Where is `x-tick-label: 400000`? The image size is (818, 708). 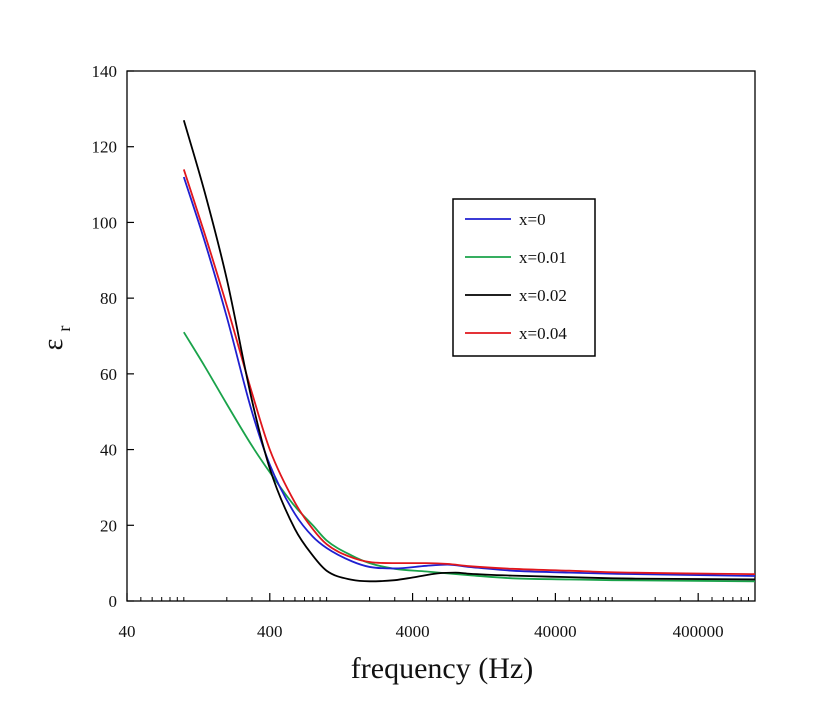 x-tick-label: 400000 is located at coordinates (698, 631).